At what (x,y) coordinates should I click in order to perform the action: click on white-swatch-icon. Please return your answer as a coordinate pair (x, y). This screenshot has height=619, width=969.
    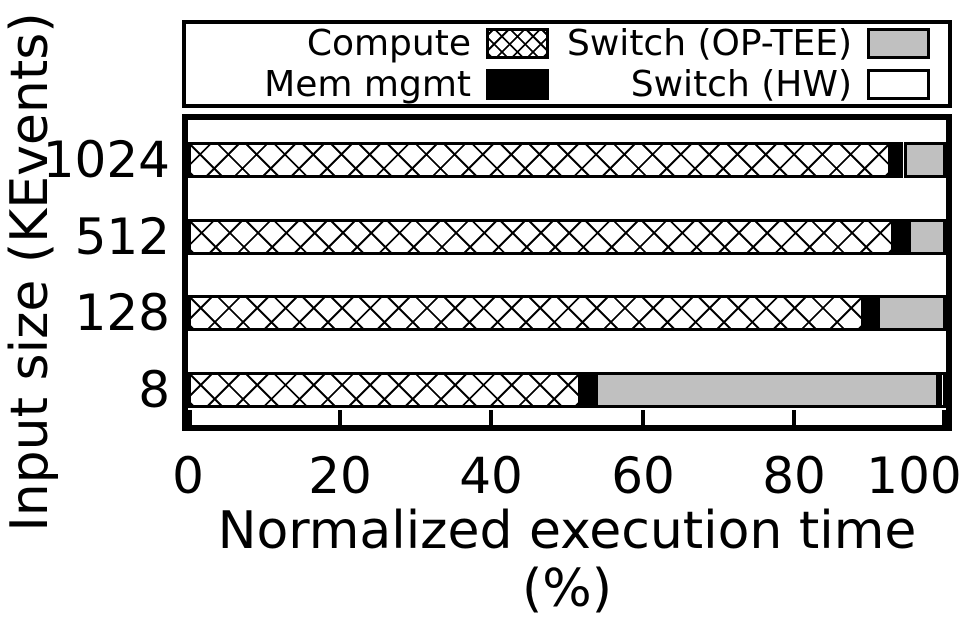
    Looking at the image, I should click on (898, 84).